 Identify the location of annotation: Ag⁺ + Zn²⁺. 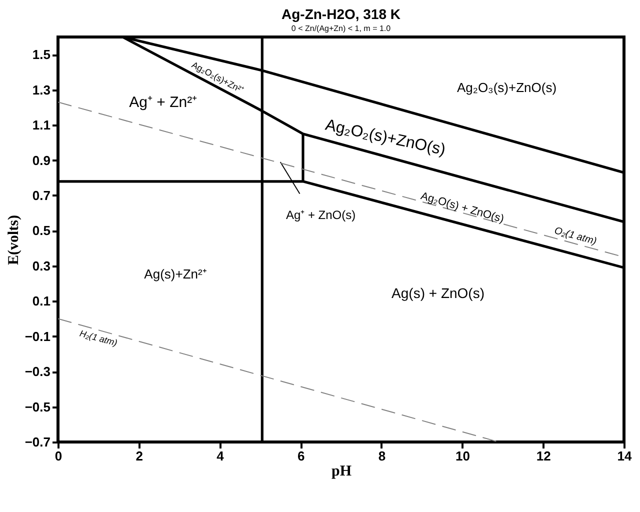
(163, 103).